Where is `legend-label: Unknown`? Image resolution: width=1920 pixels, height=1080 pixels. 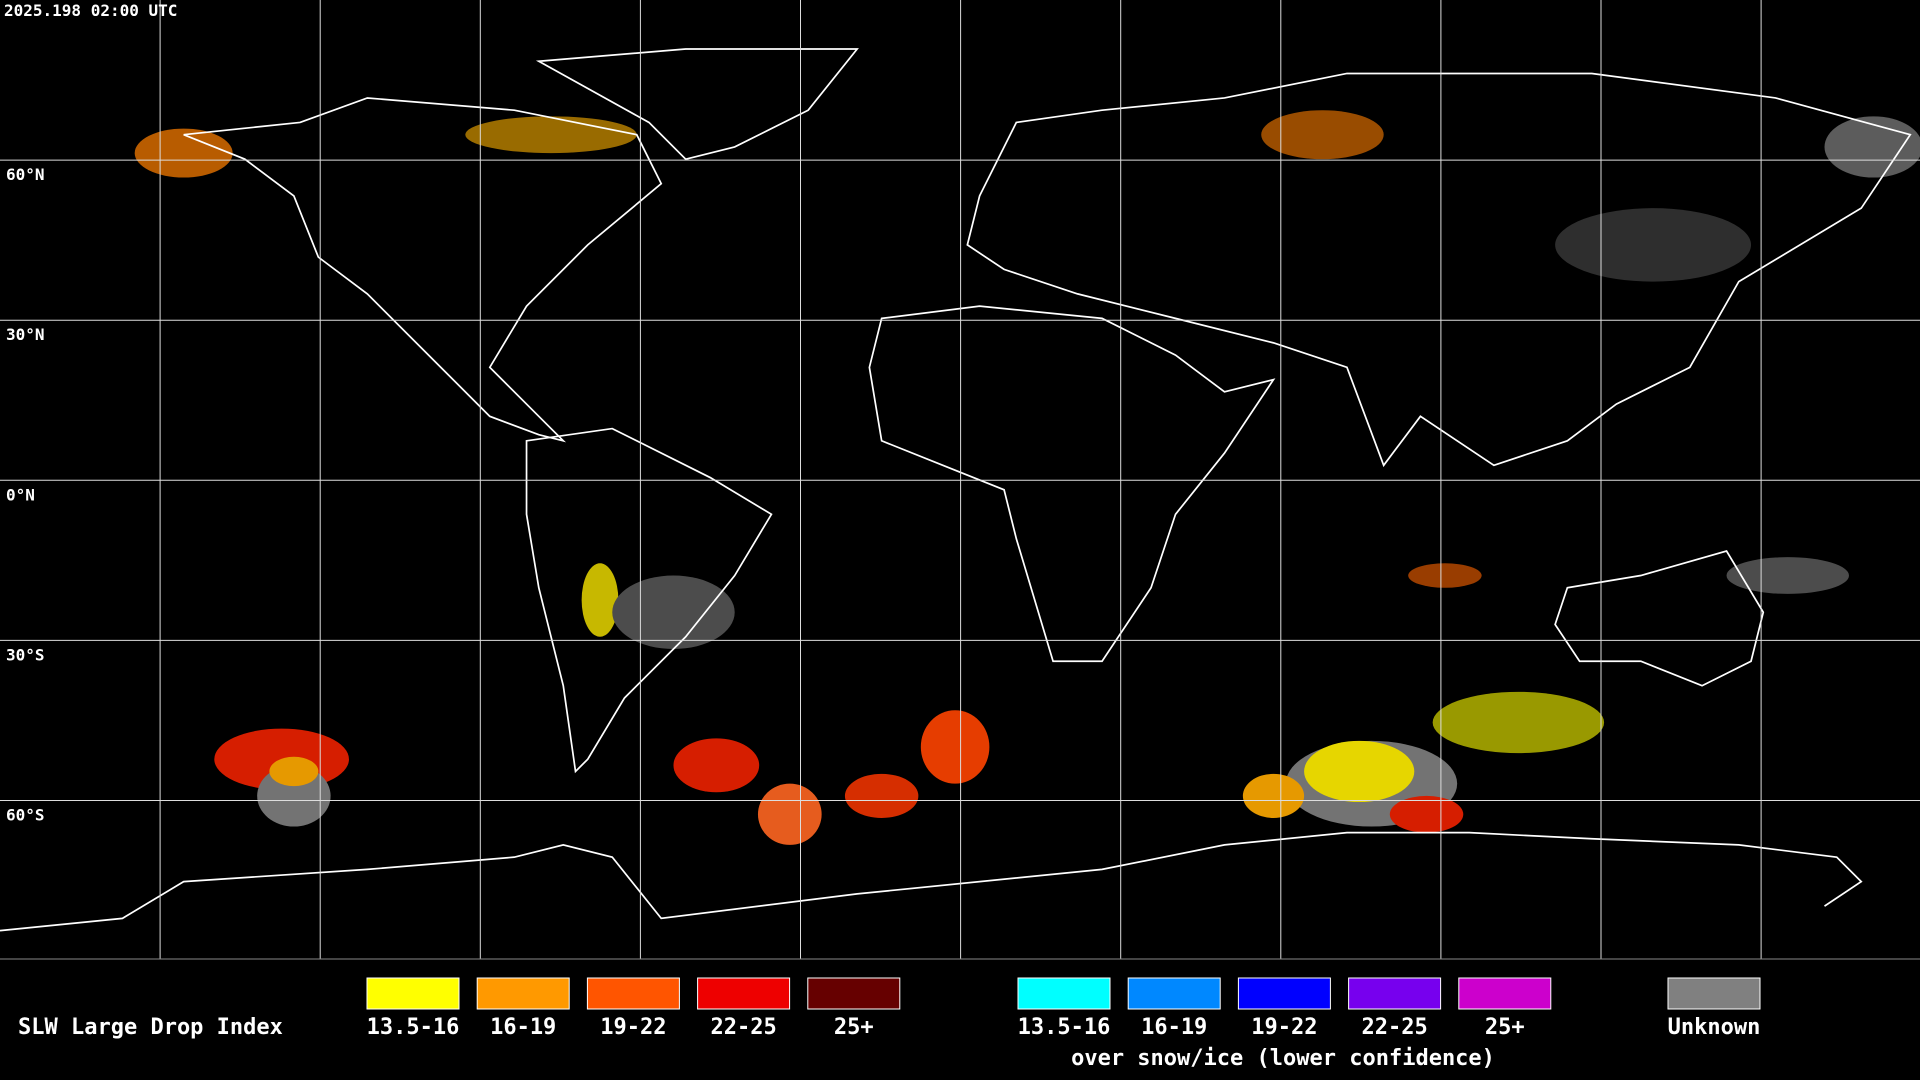 legend-label: Unknown is located at coordinates (1714, 1027).